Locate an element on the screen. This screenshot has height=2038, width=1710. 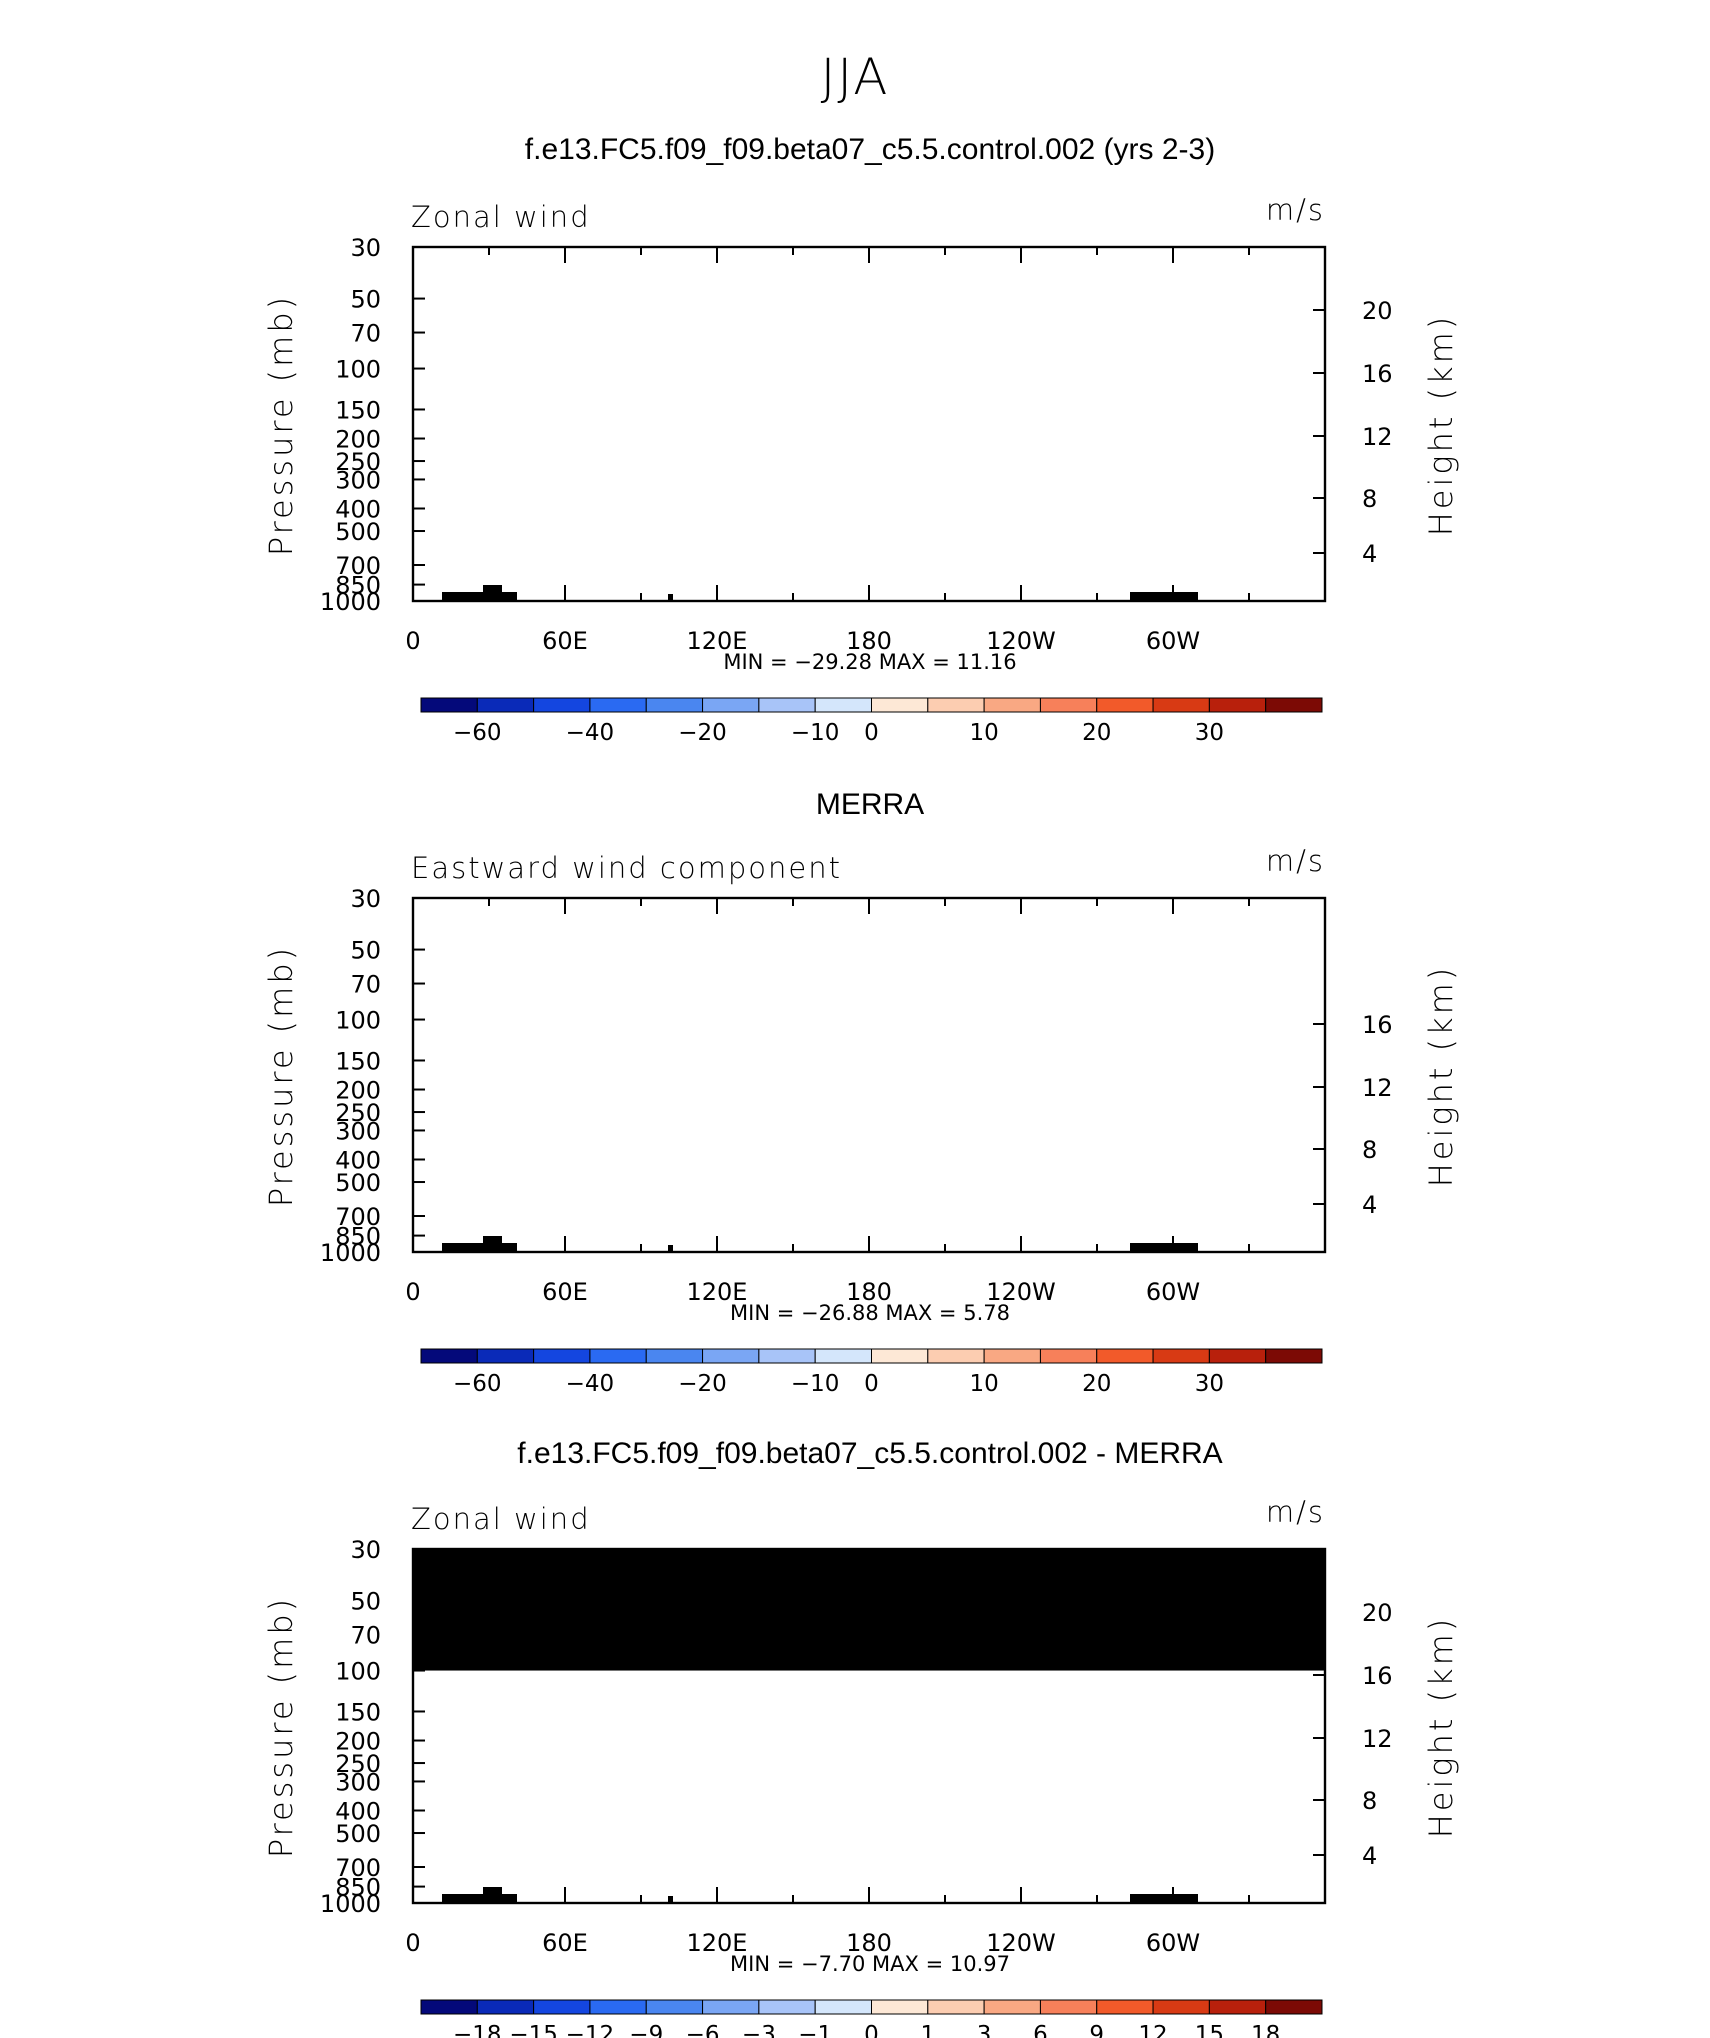
colorbar-label: −1 is located at coordinates (815, 2030).